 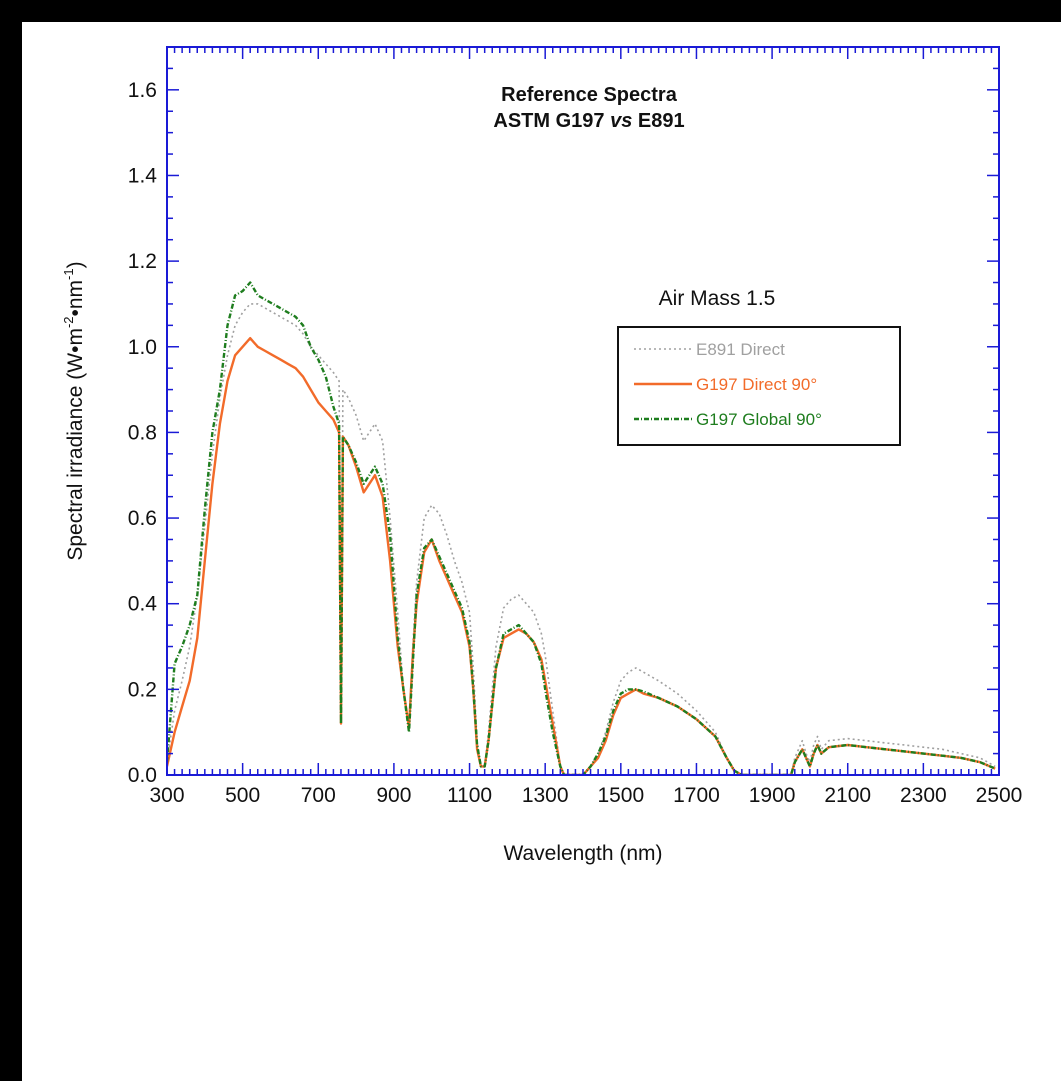 What do you see at coordinates (142, 261) in the screenshot?
I see `y-tick-label: 1.2` at bounding box center [142, 261].